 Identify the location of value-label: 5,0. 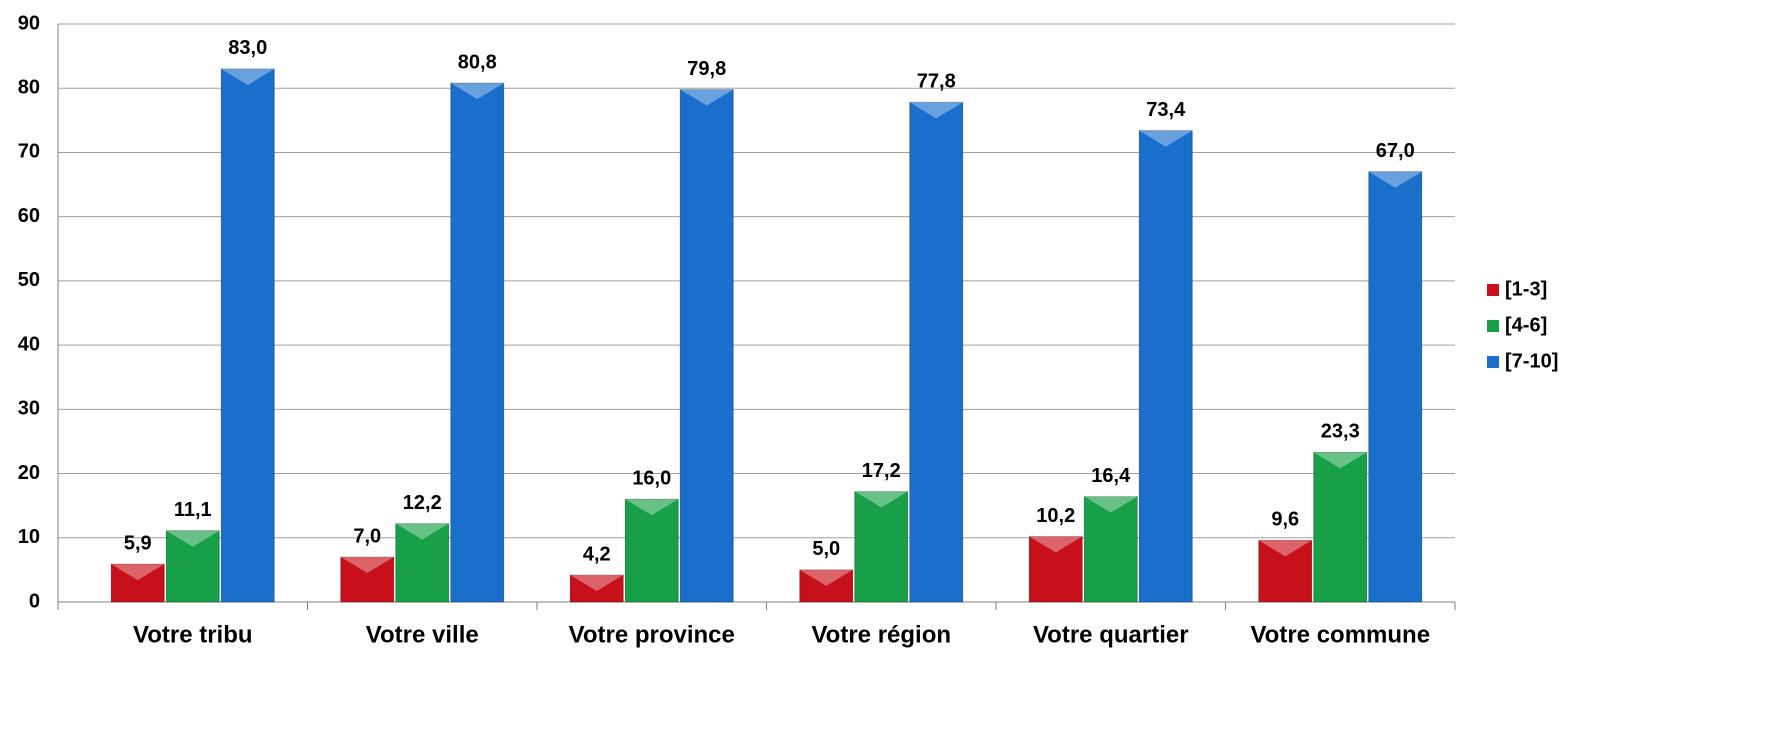
(826, 549).